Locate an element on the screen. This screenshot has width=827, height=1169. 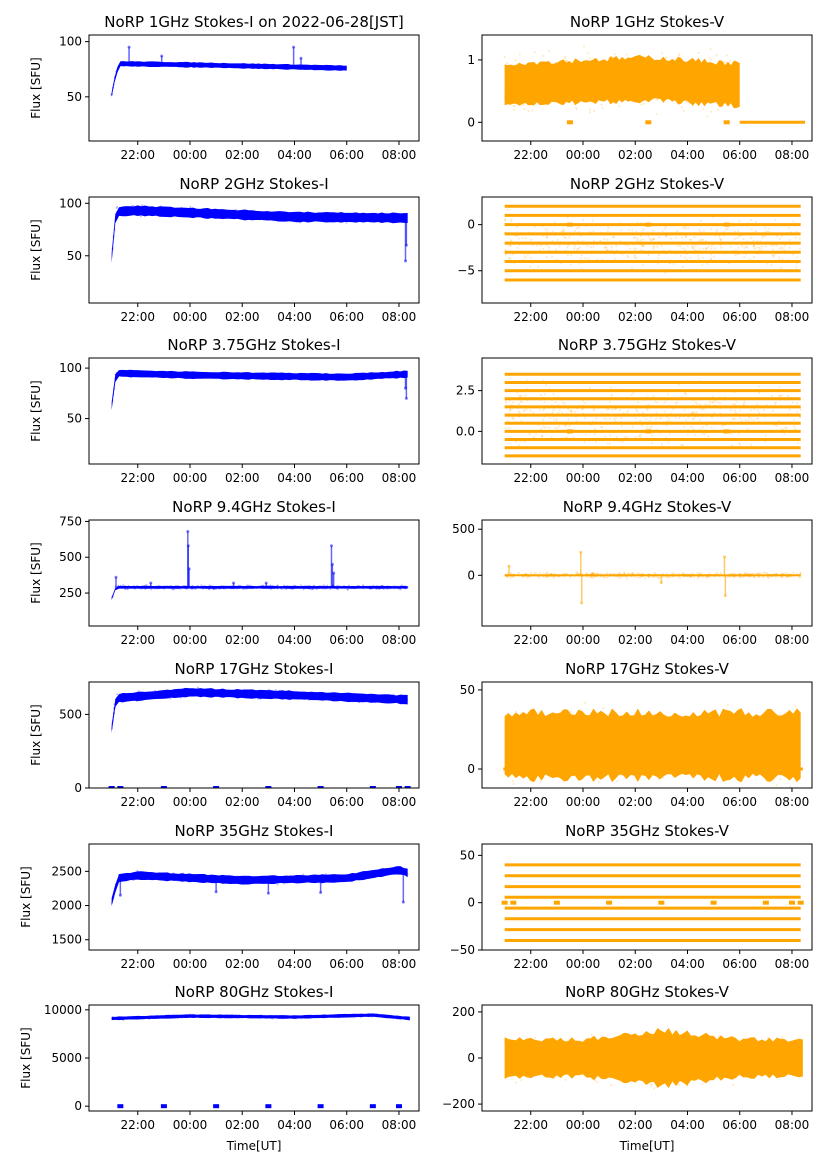
x-tick-label: 08:00 is located at coordinates (399, 317).